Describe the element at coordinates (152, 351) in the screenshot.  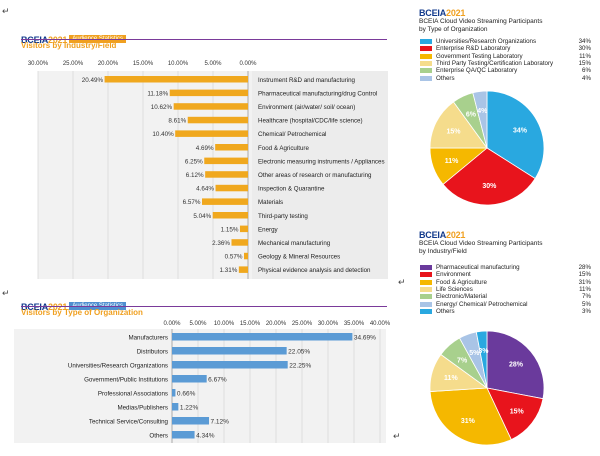
I see `category-label: Distributors` at that location.